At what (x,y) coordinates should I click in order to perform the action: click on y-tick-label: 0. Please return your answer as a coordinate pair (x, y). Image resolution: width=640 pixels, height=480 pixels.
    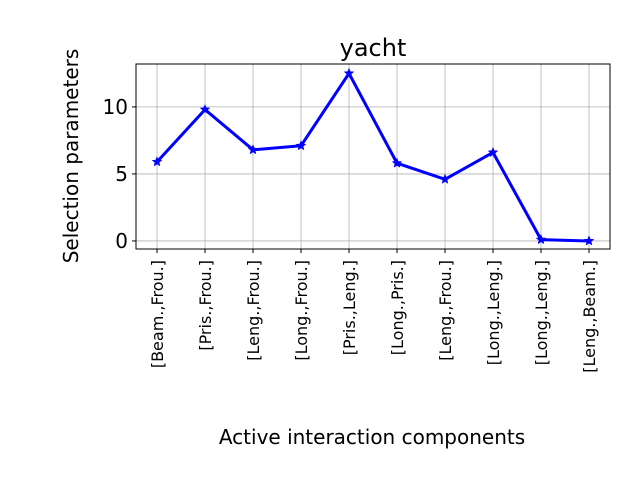
    Looking at the image, I should click on (121, 241).